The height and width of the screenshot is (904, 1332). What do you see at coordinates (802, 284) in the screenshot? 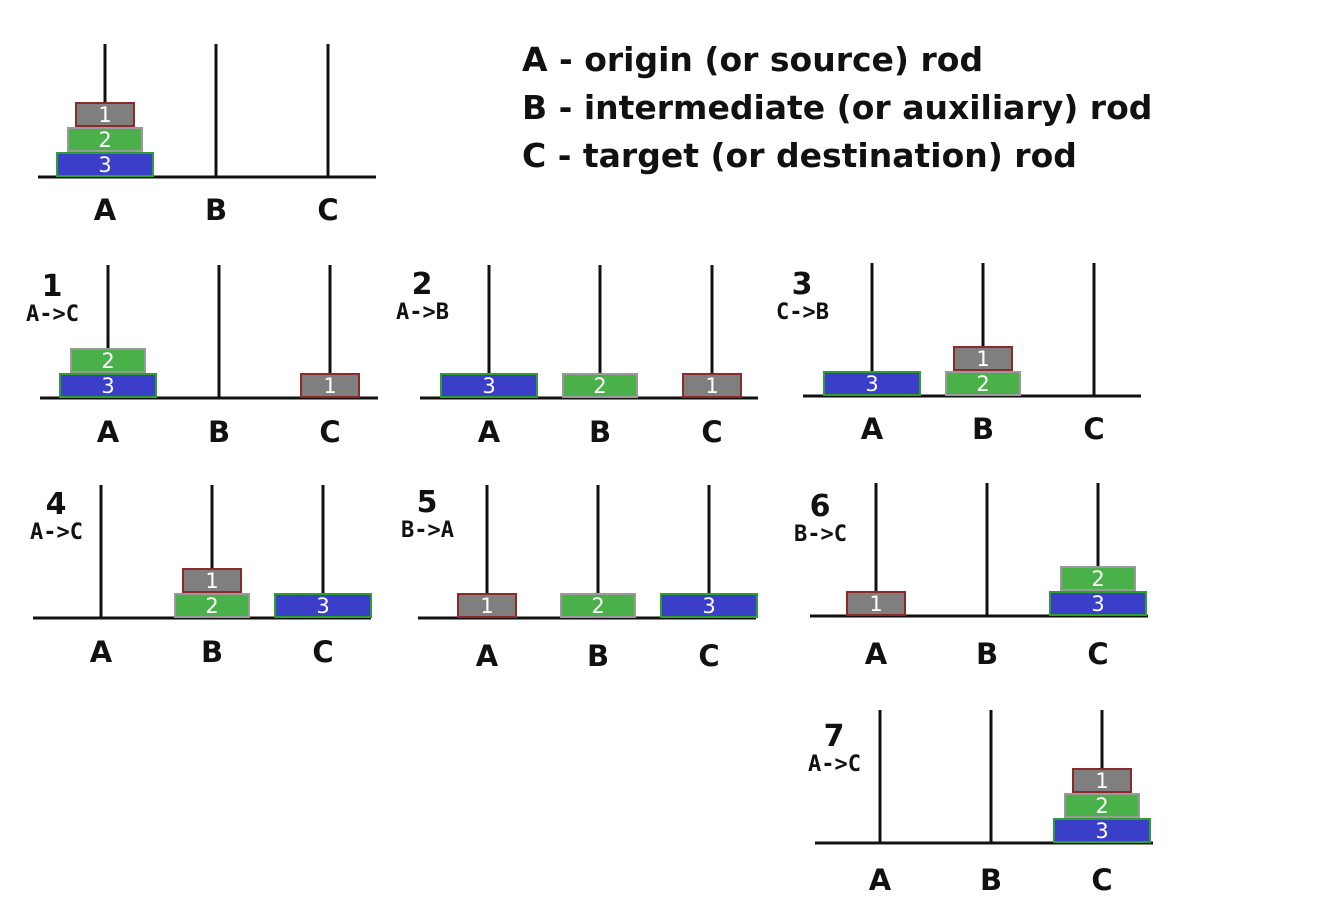
I see `step-number: 3` at bounding box center [802, 284].